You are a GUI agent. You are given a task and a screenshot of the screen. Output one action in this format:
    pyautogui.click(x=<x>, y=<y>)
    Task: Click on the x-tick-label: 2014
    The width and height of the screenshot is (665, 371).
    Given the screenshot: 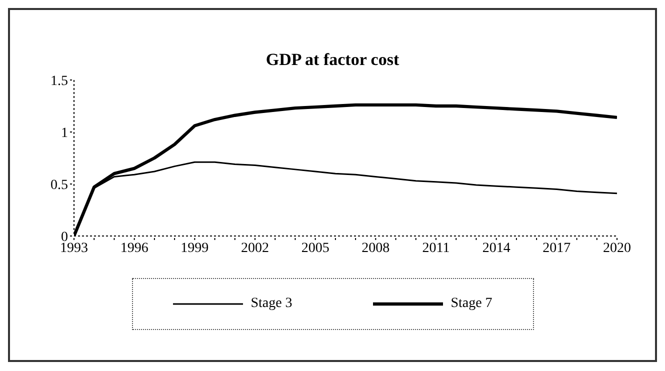 What is the action you would take?
    pyautogui.click(x=496, y=248)
    